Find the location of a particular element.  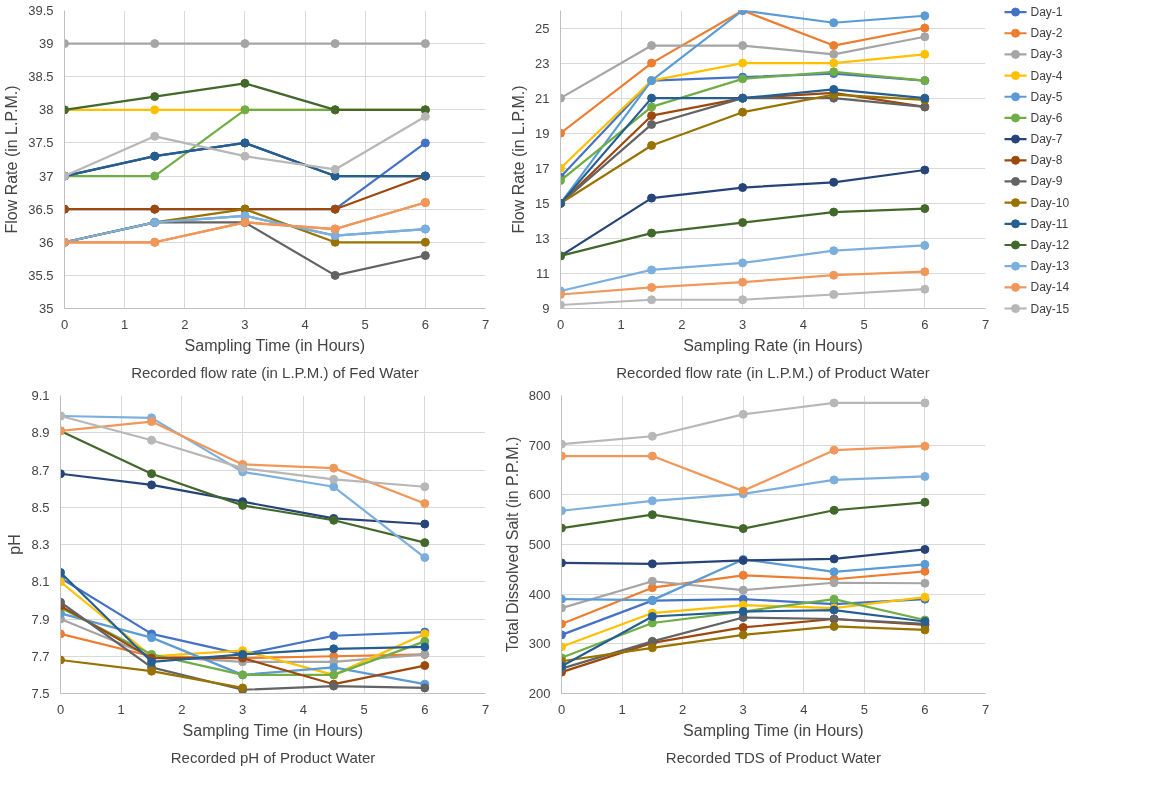

legend-label: Day-12 is located at coordinates (1050, 244).